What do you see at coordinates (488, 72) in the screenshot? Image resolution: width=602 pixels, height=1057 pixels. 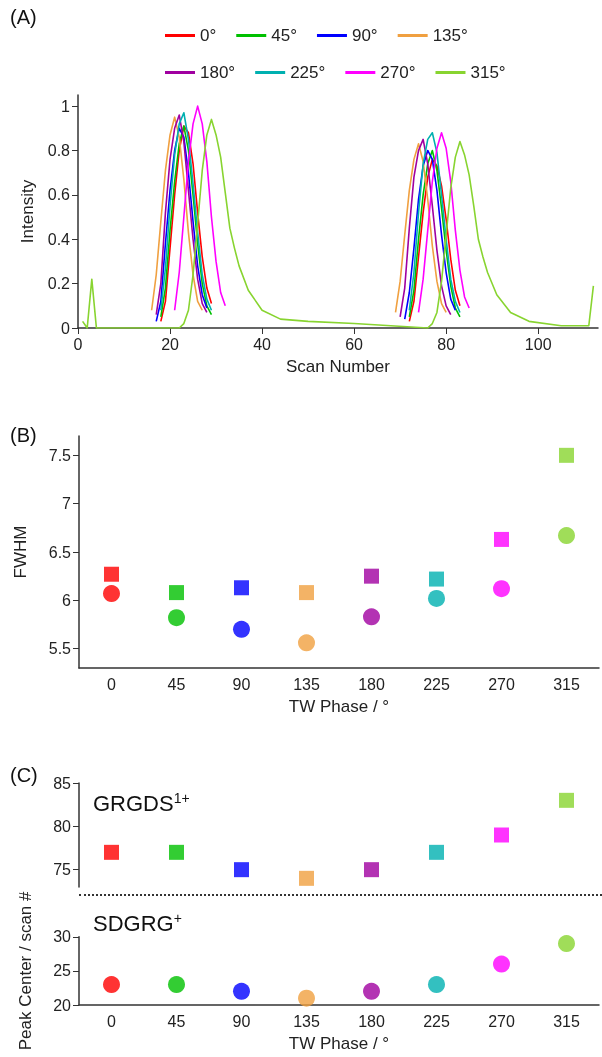 I see `legend-label: 315°` at bounding box center [488, 72].